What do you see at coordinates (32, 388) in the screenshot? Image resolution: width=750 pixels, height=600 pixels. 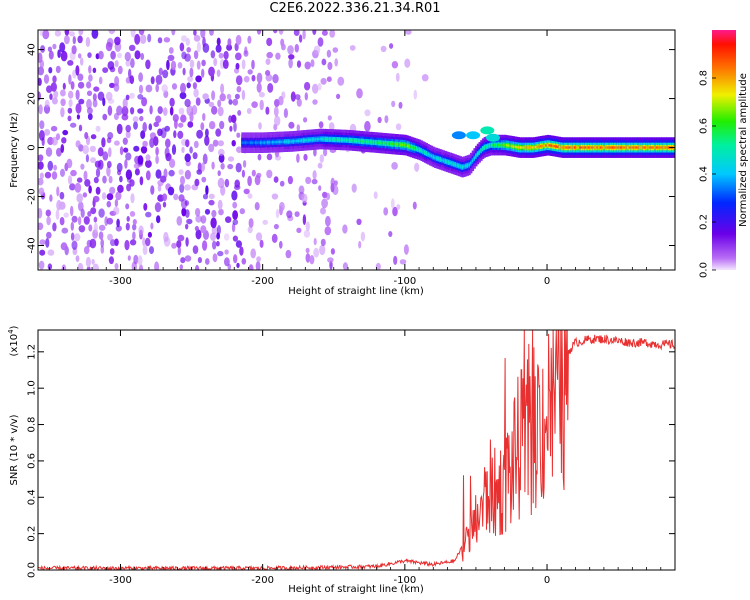 I see `y-tick-label: 1.0` at bounding box center [32, 388].